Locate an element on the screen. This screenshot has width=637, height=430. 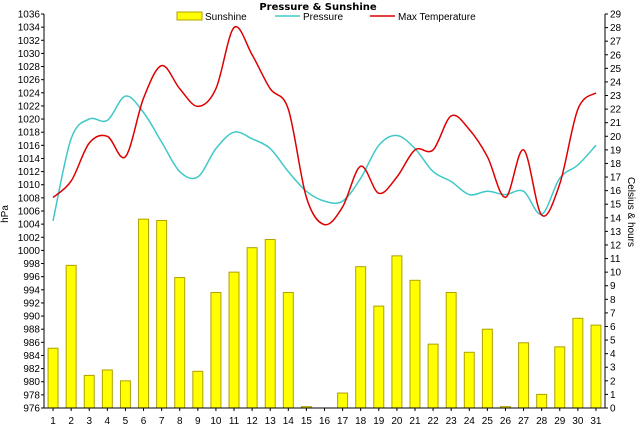
left-tick-label: 976 is located at coordinates (31, 409).